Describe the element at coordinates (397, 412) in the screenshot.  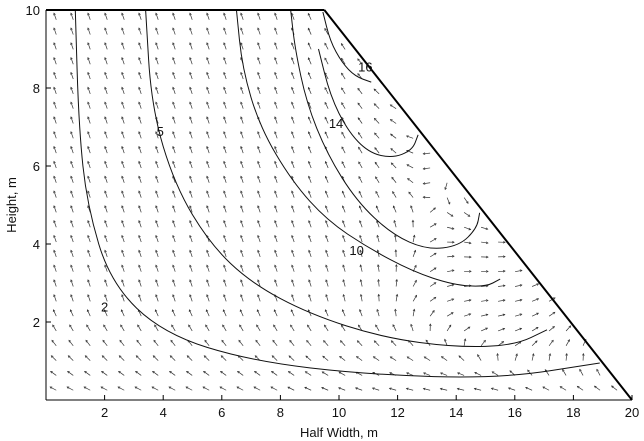
I see `x-tick-label: 12` at that location.